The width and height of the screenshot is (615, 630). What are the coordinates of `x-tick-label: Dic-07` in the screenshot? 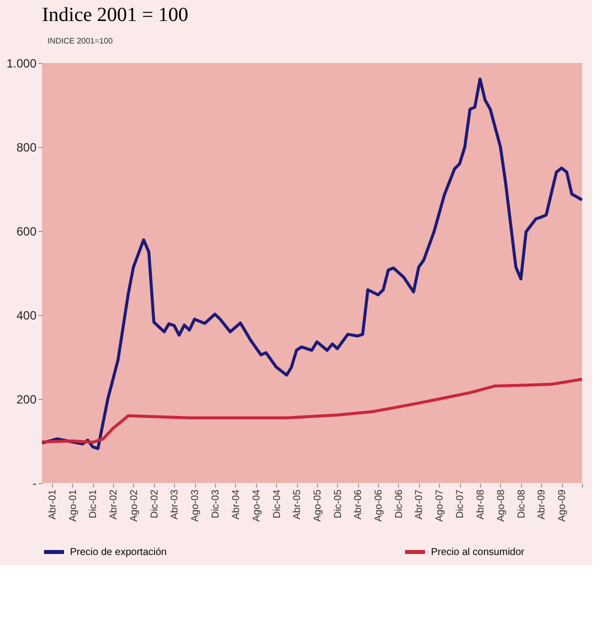 It's located at (460, 503).